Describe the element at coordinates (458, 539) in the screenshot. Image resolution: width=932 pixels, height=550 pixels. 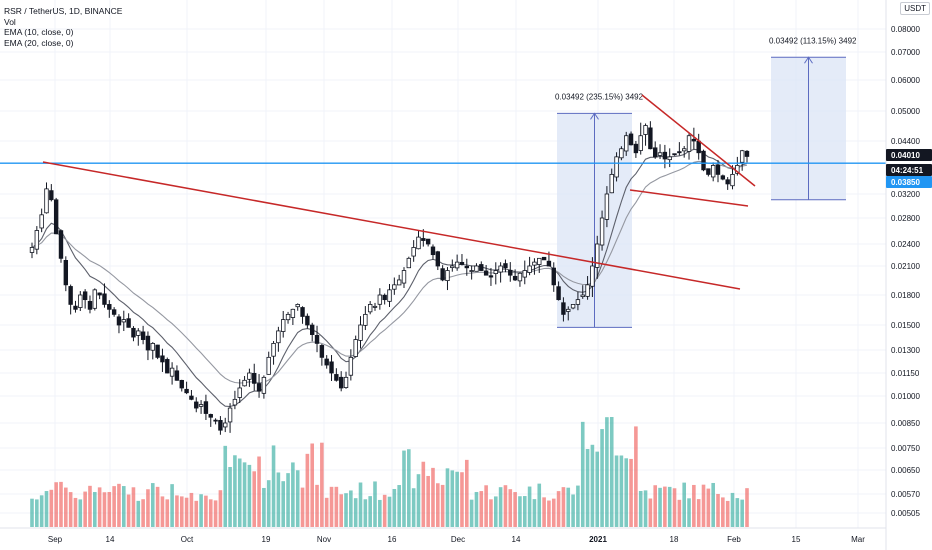
I see `time-tick-label-6: Dec` at that location.